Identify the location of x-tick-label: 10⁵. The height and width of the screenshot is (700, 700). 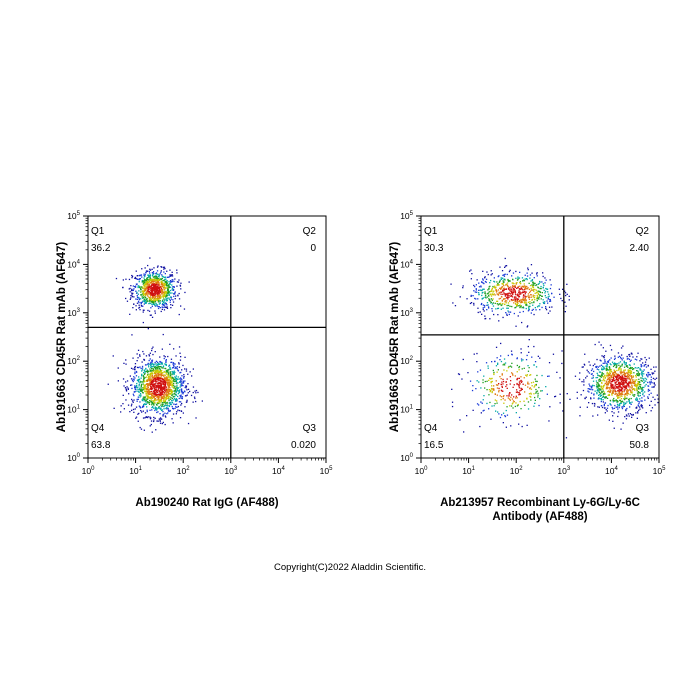
(659, 471).